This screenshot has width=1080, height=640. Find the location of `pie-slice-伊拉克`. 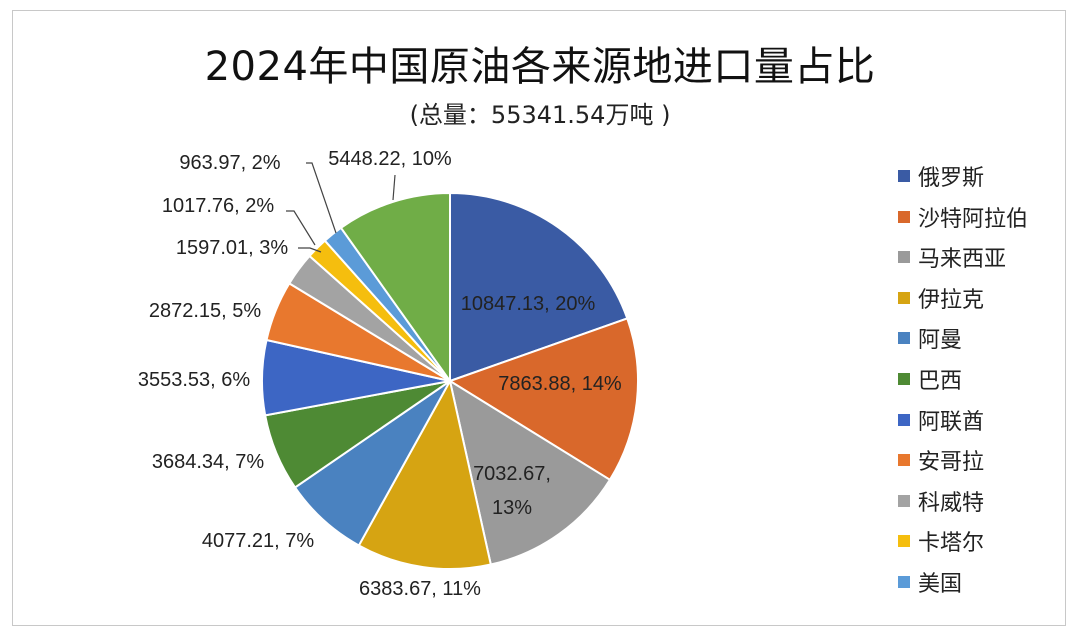

pie-slice-伊拉克 is located at coordinates (425, 474).